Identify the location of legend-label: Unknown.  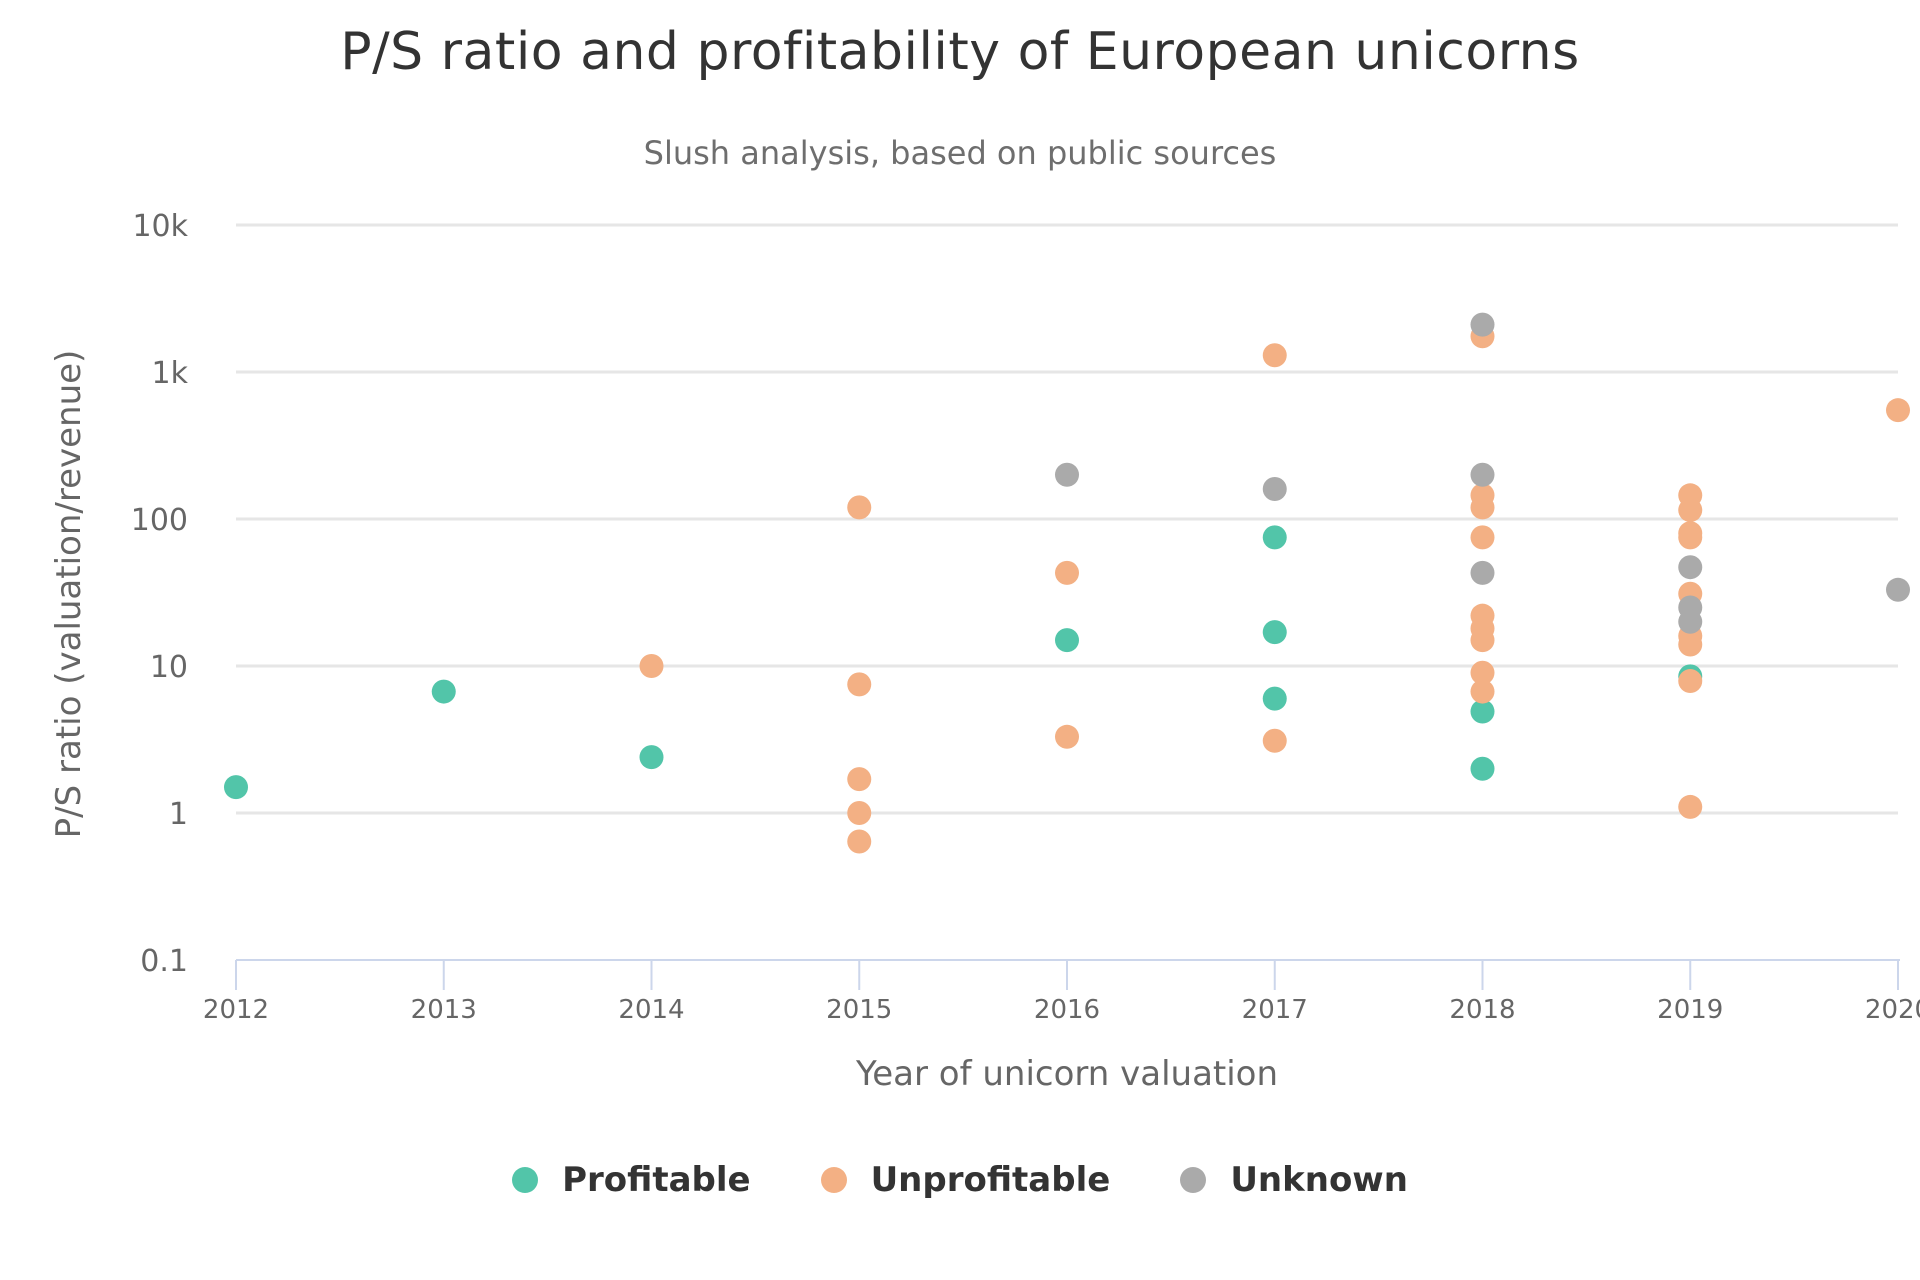
(1319, 1180).